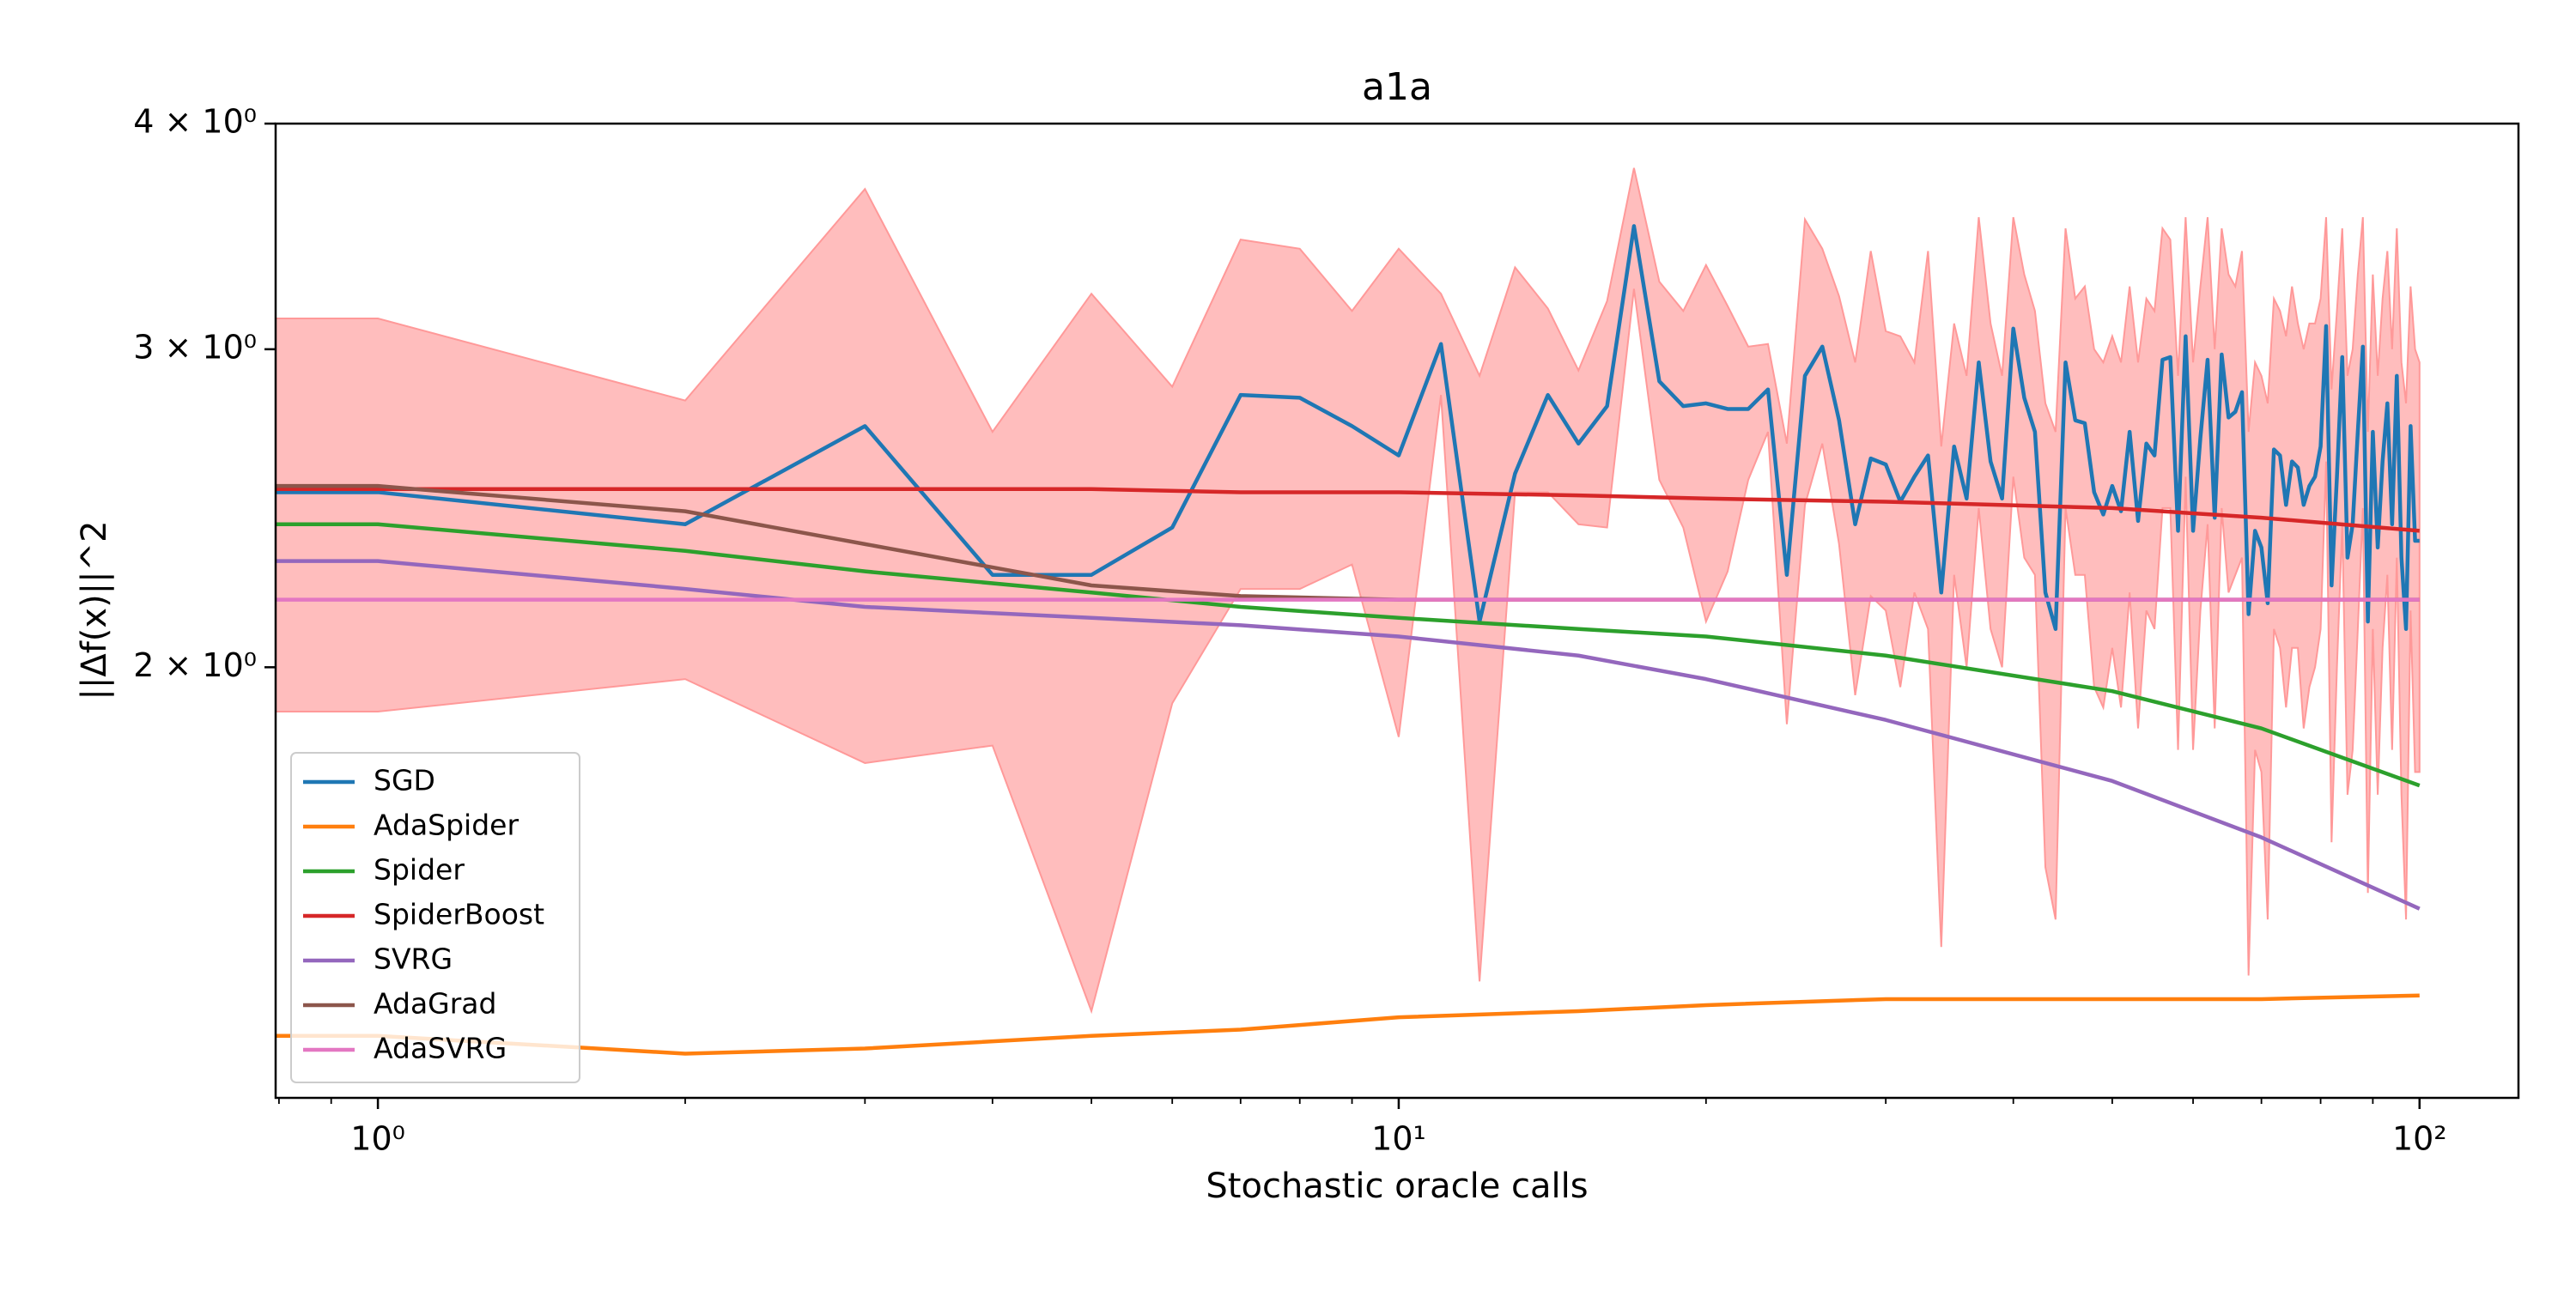  What do you see at coordinates (413, 959) in the screenshot?
I see `legend-label: SVRG` at bounding box center [413, 959].